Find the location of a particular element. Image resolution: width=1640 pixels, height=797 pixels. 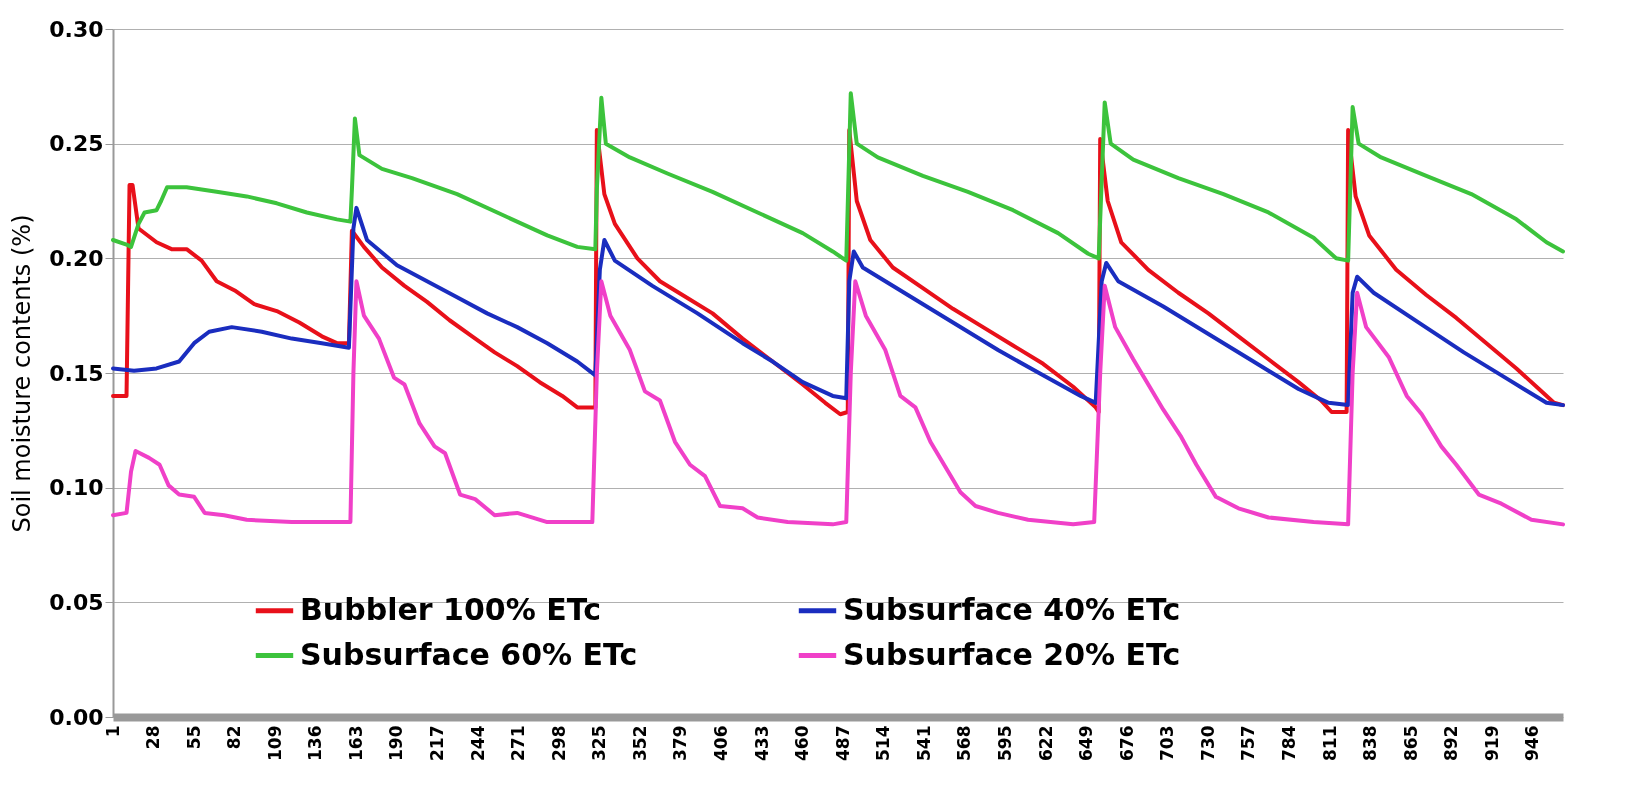

x-tick-label: 406 is located at coordinates (721, 743).